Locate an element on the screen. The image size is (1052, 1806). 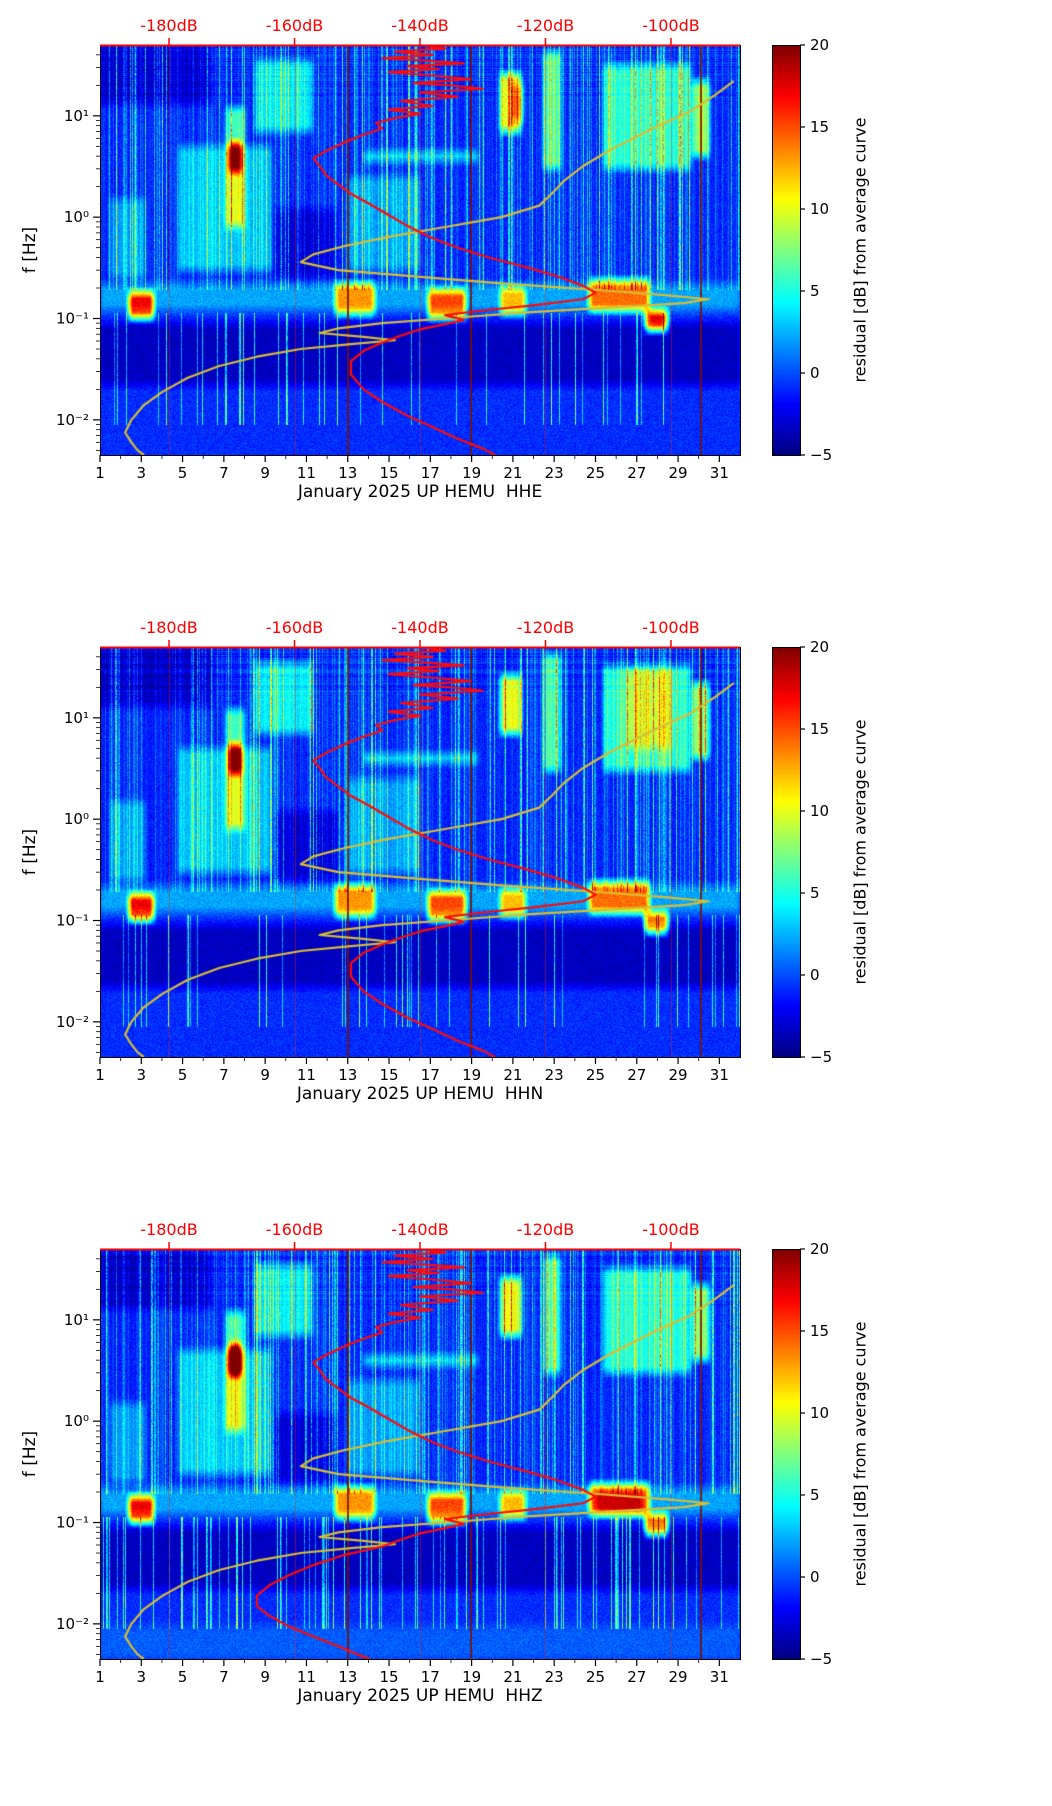
x-axis-title: January 2025 UP HEMU HHZ is located at coordinates (420, 1696).